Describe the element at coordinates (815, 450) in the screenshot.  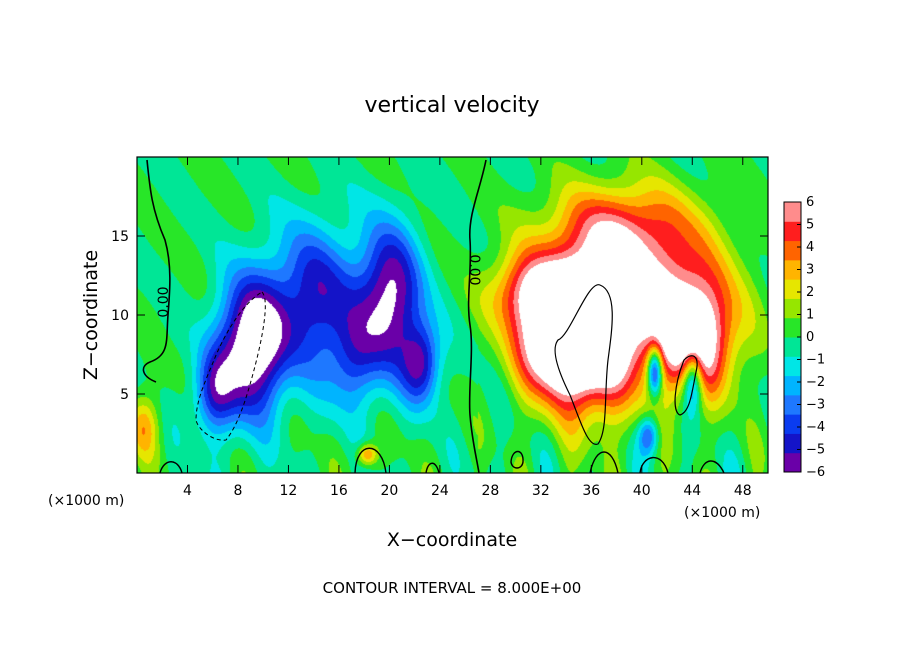
I see `colorbar-tick-label: −5` at that location.